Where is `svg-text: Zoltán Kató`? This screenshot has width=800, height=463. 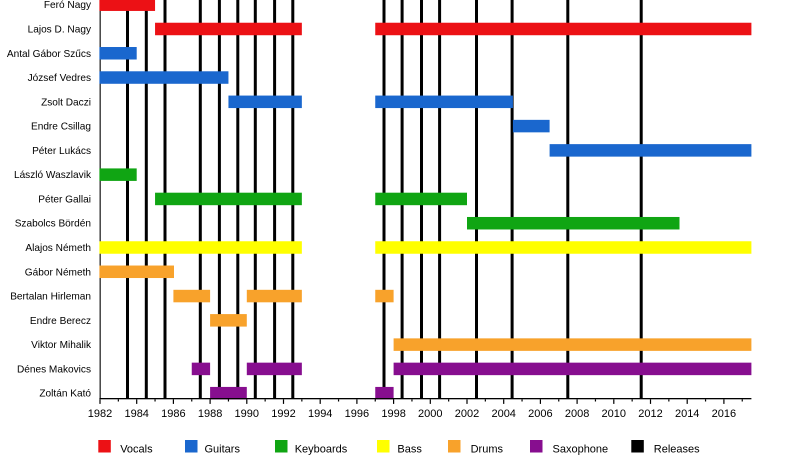 svg-text: Zoltán Kató is located at coordinates (65, 394).